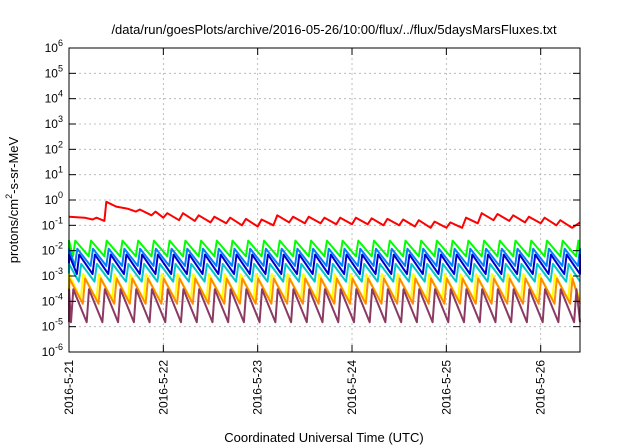 Image resolution: width=640 pixels, height=448 pixels. Describe the element at coordinates (60, 43) in the screenshot. I see `y-tick-exponent: 6` at that location.